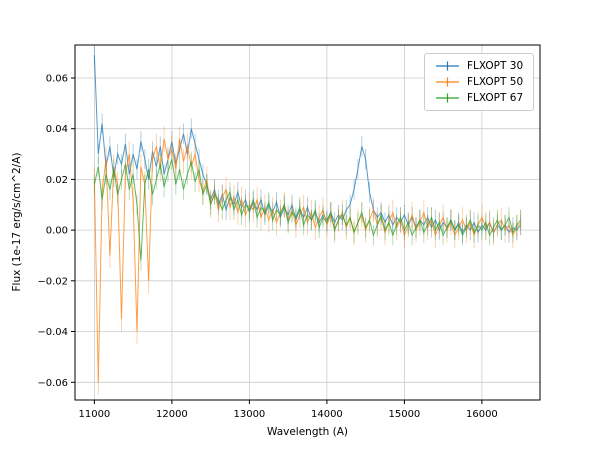 Image resolution: width=600 pixels, height=450 pixels. What do you see at coordinates (52, 332) in the screenshot?
I see `svg-text: −0.04` at bounding box center [52, 332].